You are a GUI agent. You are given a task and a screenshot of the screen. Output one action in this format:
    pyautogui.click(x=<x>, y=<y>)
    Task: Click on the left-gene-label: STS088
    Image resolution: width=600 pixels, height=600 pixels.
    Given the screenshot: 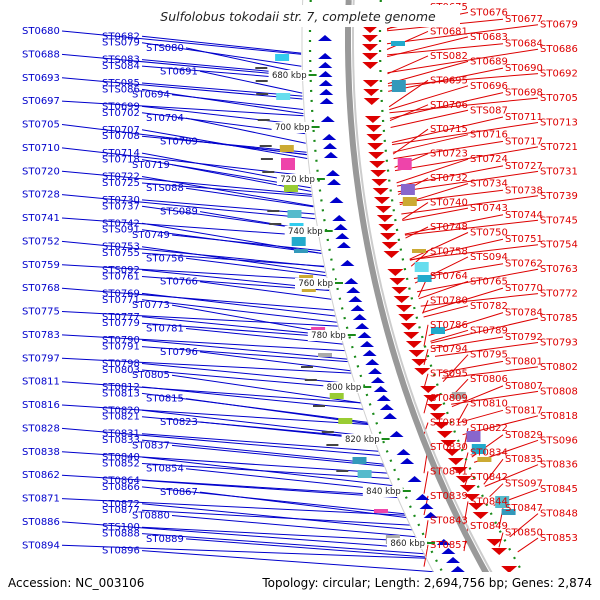 What is the action you would take?
    pyautogui.click(x=165, y=188)
    